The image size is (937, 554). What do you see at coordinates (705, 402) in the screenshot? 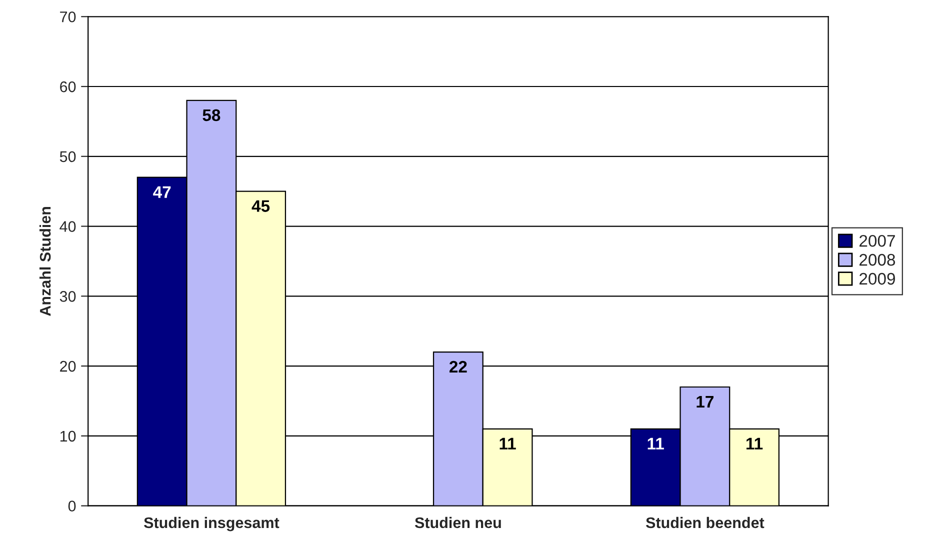
I see `data-label: 17` at bounding box center [705, 402].